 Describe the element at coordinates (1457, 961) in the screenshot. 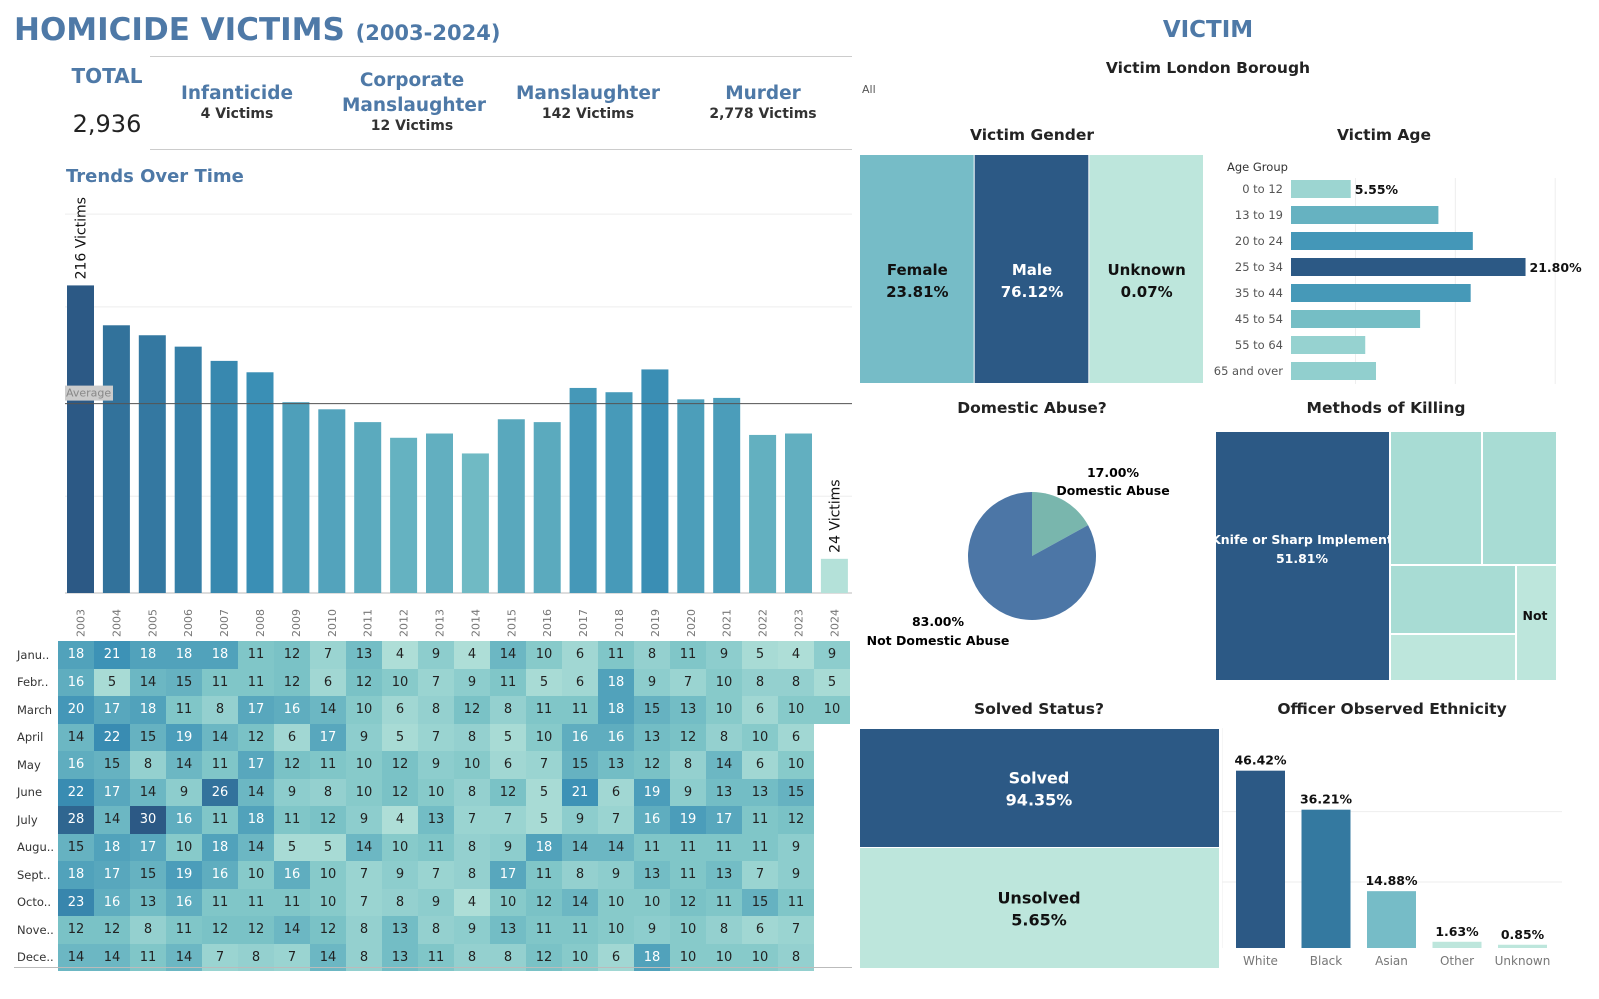

I see `ethnicity-tick-label: Other` at that location.